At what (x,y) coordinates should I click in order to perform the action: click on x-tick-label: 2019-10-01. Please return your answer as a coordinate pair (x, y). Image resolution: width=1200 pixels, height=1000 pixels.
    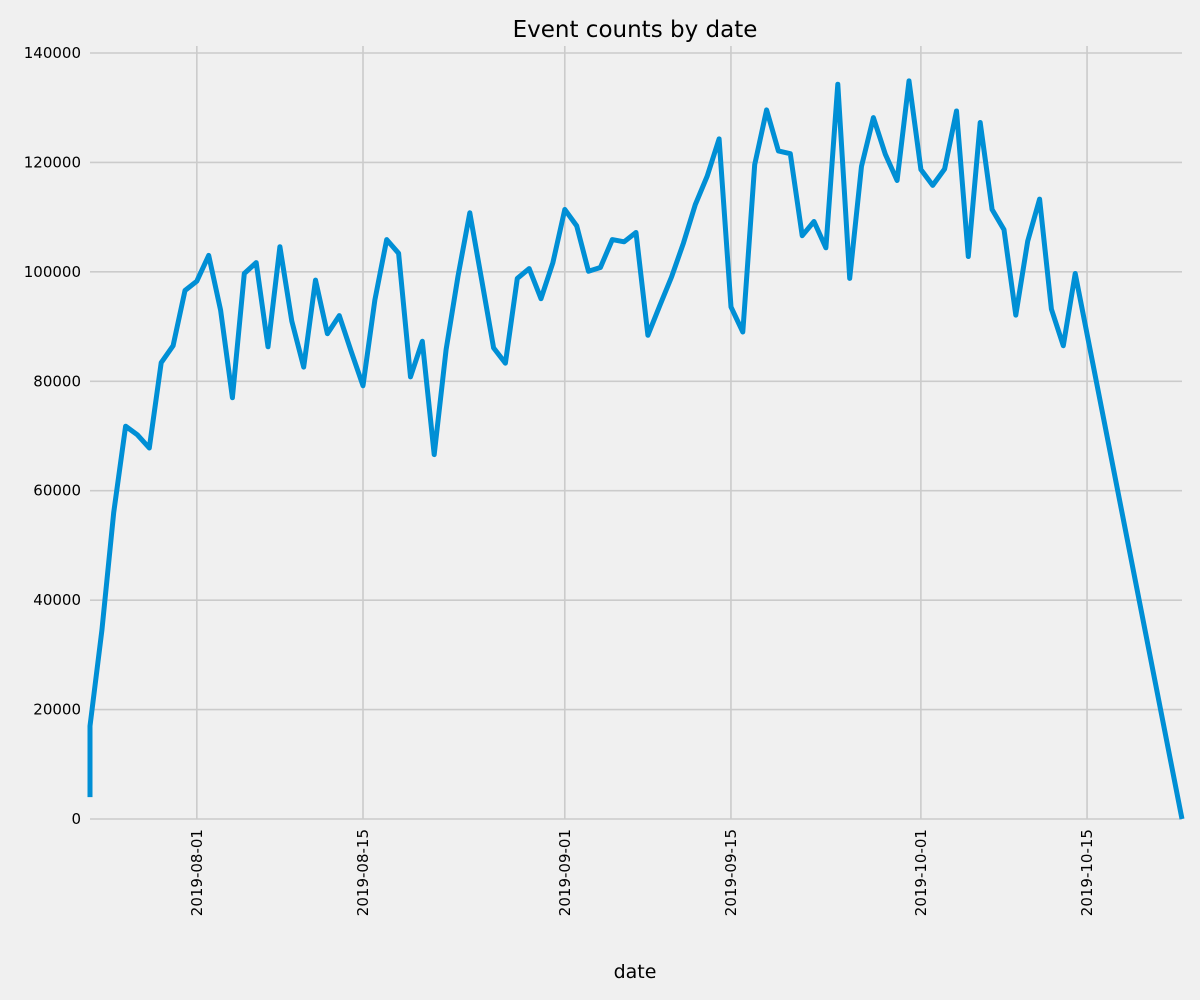
    Looking at the image, I should click on (921, 872).